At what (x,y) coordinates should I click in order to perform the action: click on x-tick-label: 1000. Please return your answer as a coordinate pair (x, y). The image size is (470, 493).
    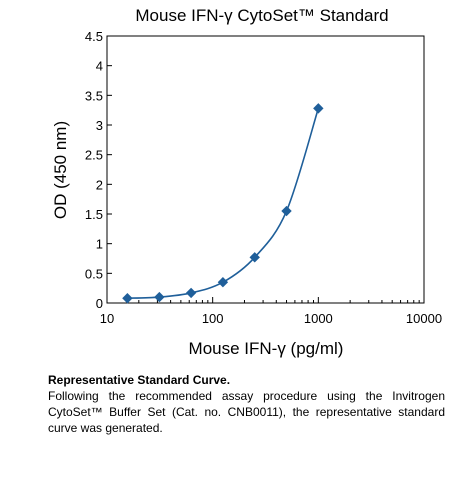
    Looking at the image, I should click on (318, 318).